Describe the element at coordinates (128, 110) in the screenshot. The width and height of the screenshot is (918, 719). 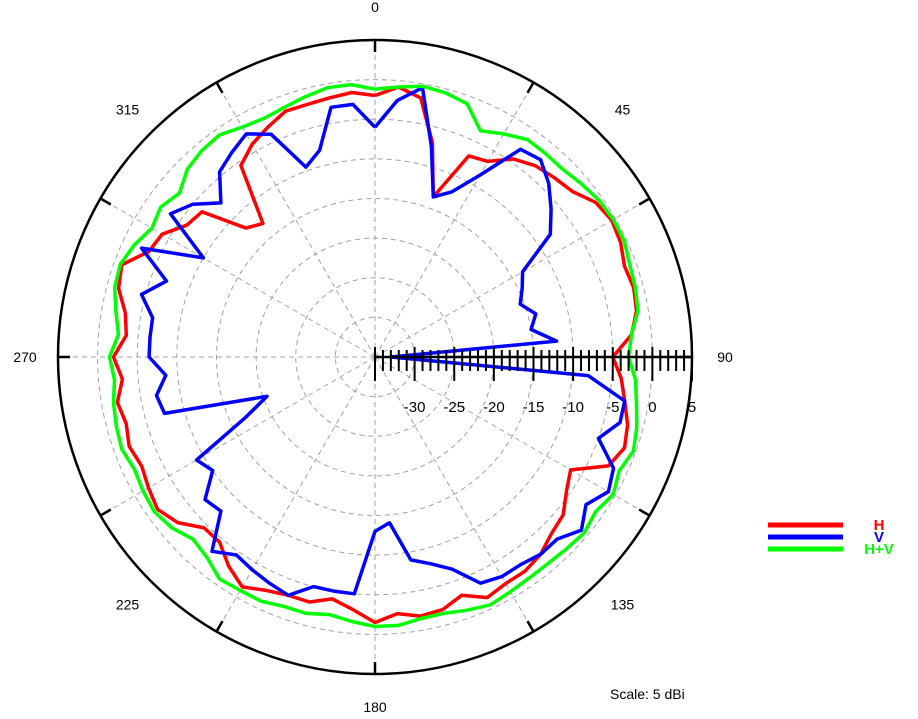
I see `angle-label: 315` at that location.